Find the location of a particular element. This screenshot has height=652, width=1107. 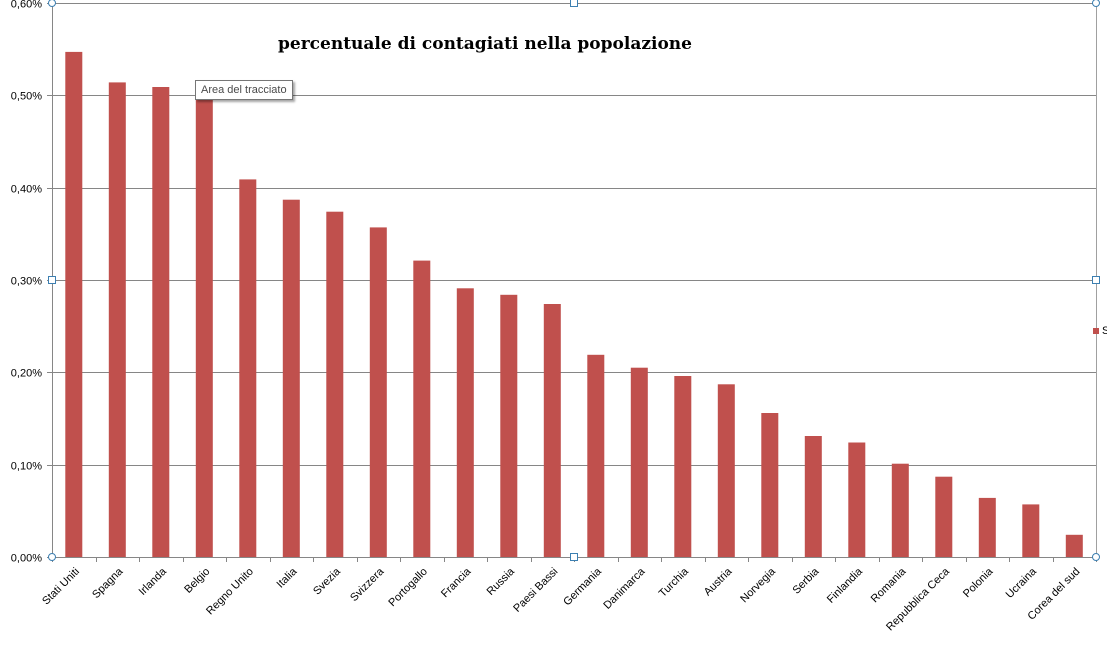

x-tick-label: Francia is located at coordinates (456, 582).